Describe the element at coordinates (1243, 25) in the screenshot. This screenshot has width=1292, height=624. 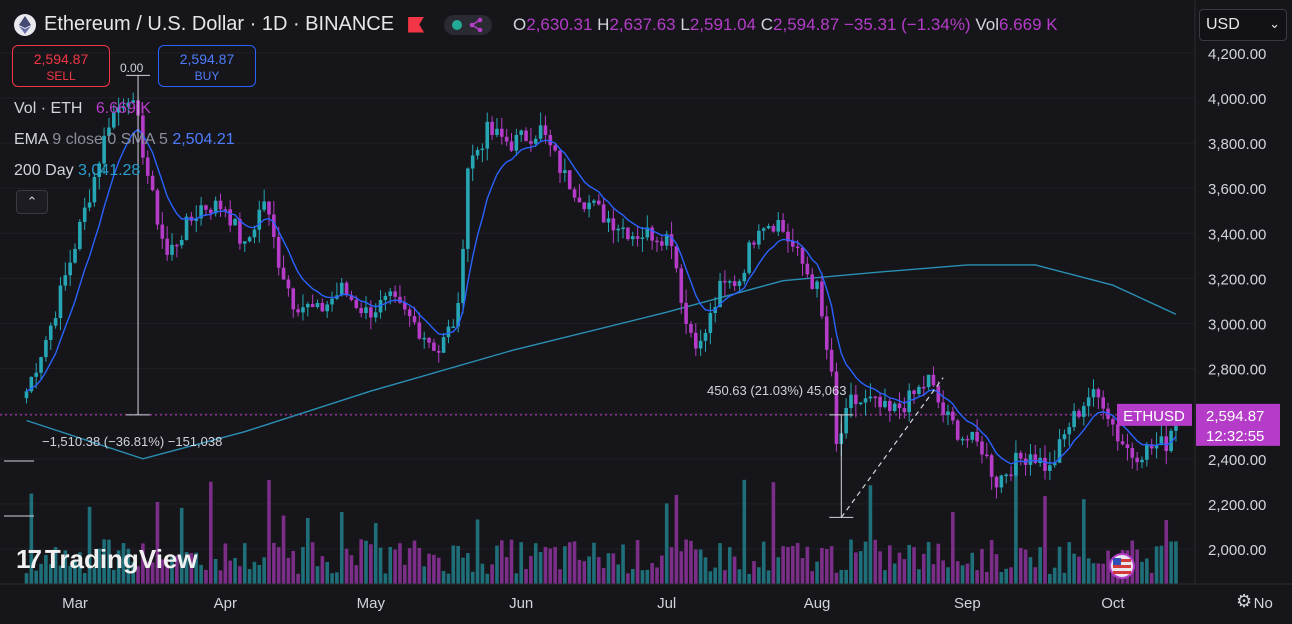
I see `currency-select: USD ⌄` at that location.